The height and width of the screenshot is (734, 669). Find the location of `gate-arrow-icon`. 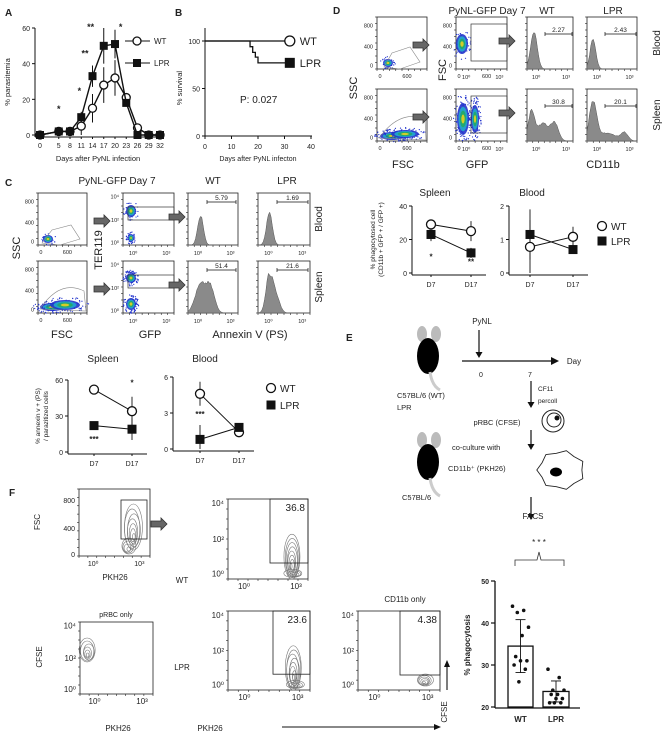

gate-arrow-icon is located at coordinates (421, 45).